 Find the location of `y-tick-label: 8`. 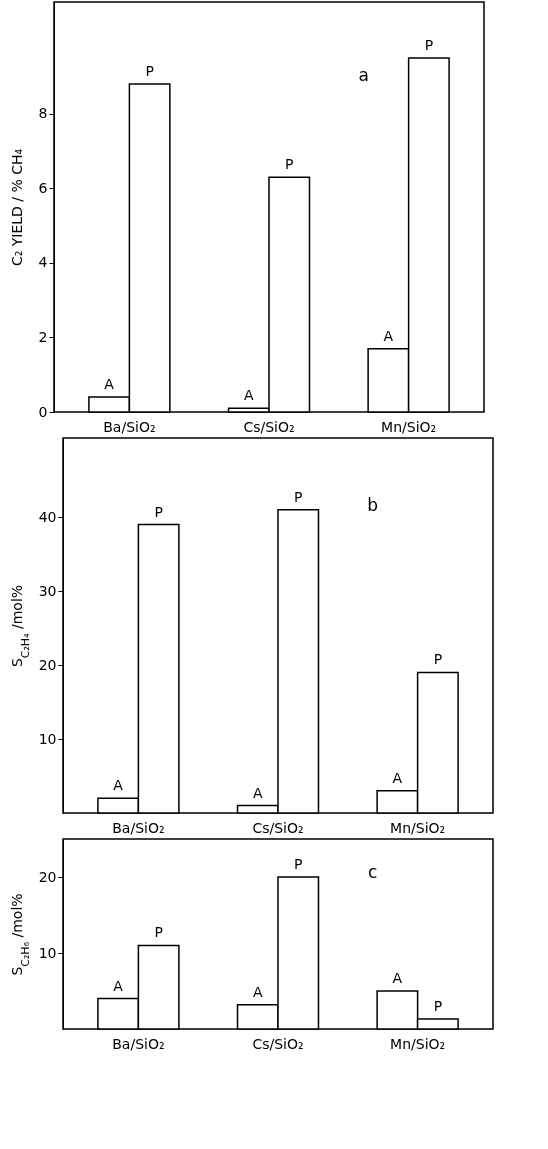

y-tick-label: 8 is located at coordinates (43, 113).